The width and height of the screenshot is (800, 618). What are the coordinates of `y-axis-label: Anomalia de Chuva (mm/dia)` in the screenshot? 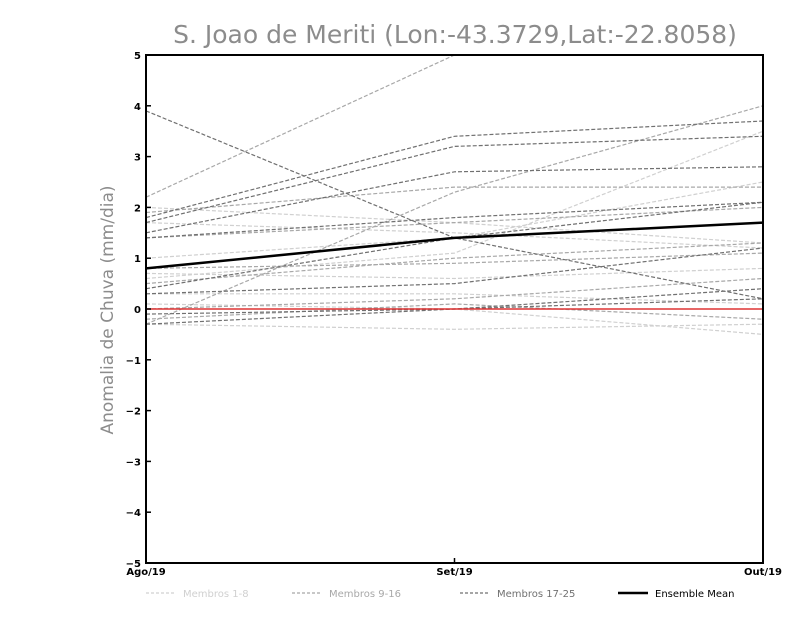 It's located at (108, 309).